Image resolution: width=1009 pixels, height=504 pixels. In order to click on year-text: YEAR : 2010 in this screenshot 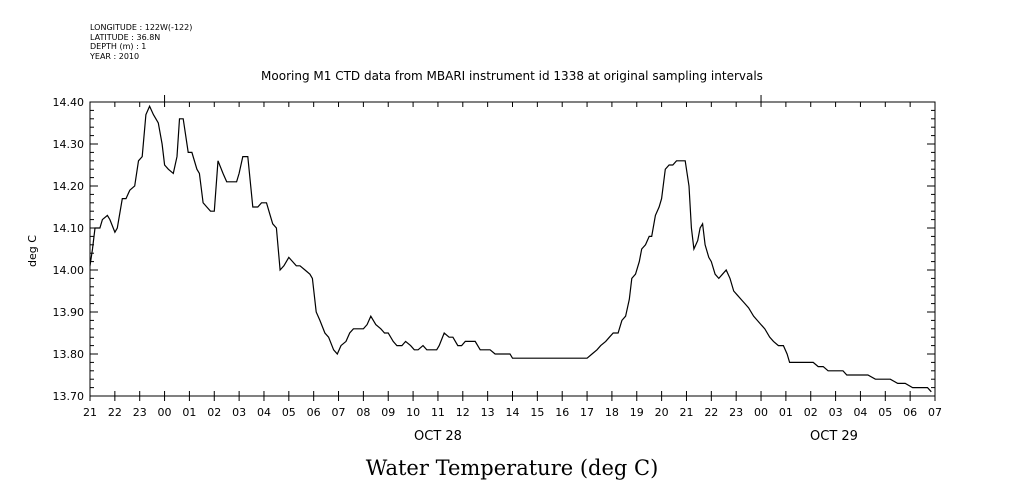, I will do `click(114, 56)`.